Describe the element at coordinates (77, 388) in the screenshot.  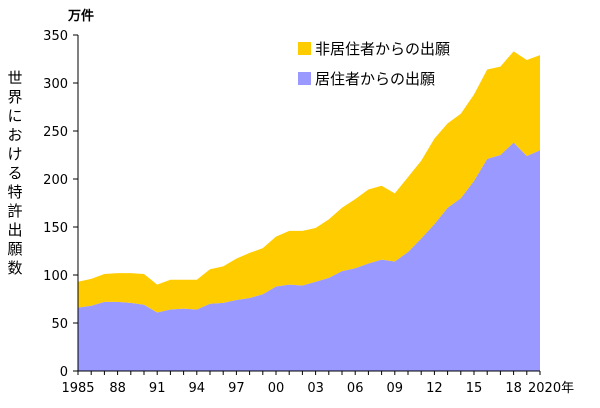
I see `x-tick-label: 1985` at that location.